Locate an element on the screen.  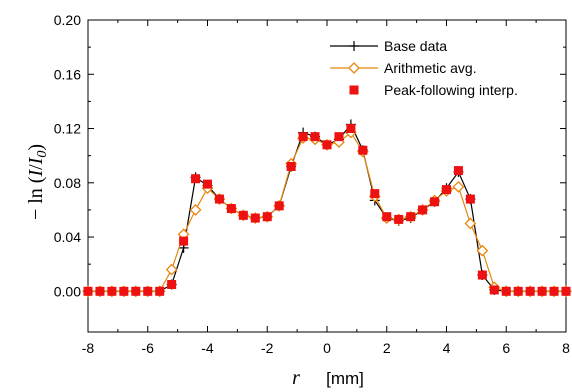
x-tick-label: 8 is located at coordinates (566, 348).